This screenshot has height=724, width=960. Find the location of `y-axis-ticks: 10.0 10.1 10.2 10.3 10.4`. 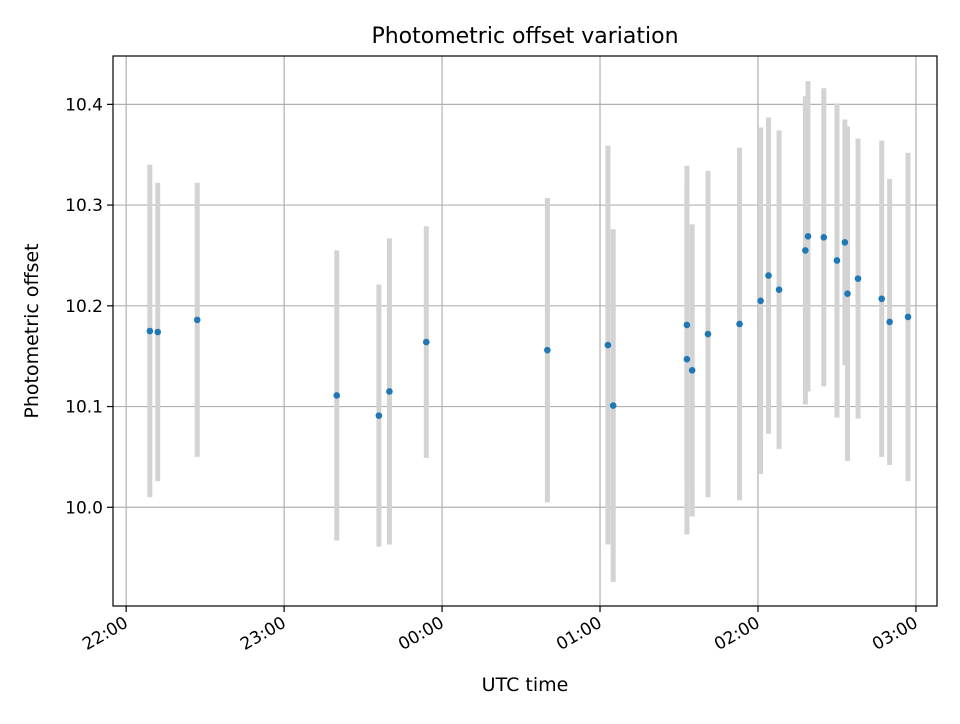

y-axis-ticks: 10.0 10.1 10.2 10.3 10.4 is located at coordinates (89, 306).